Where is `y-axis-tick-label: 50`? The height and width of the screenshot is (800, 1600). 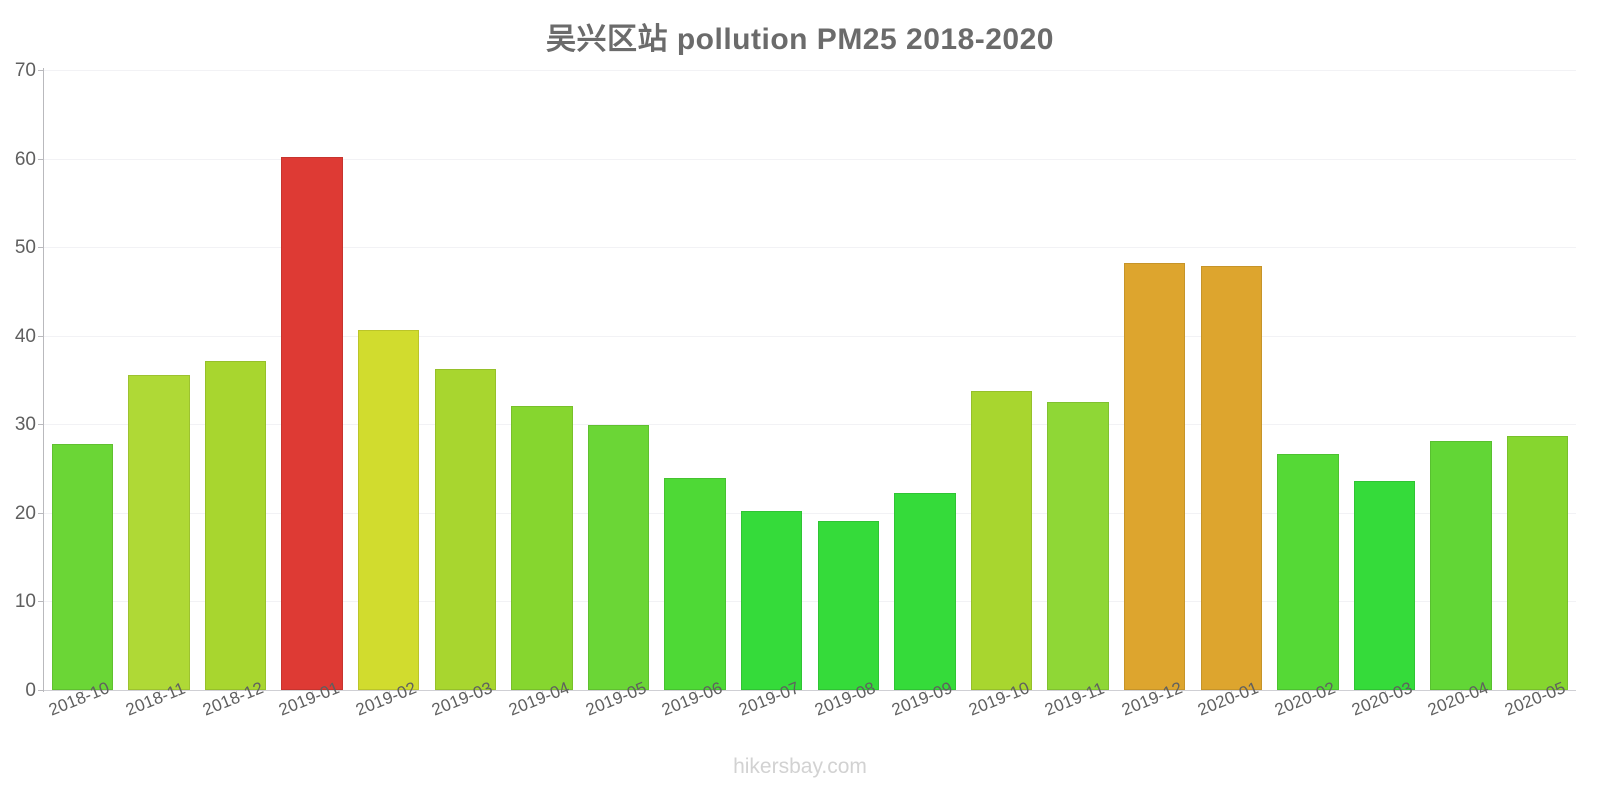 y-axis-tick-label: 50 is located at coordinates (25, 248).